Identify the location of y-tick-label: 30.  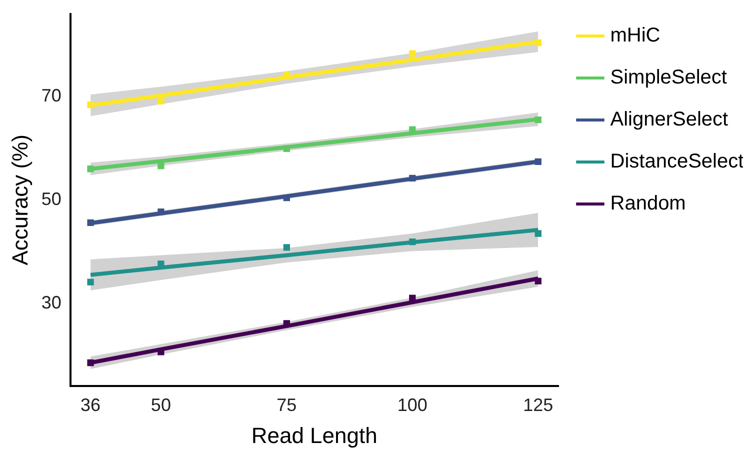
(51, 302).